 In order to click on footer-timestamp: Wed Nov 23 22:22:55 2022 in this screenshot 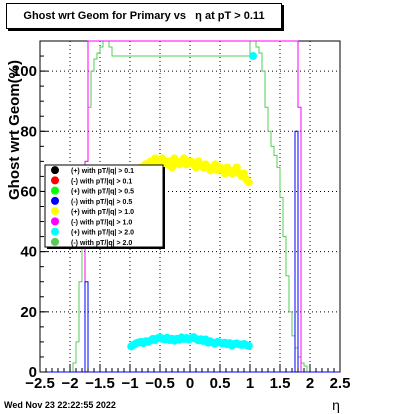, I will do `click(60, 405)`.